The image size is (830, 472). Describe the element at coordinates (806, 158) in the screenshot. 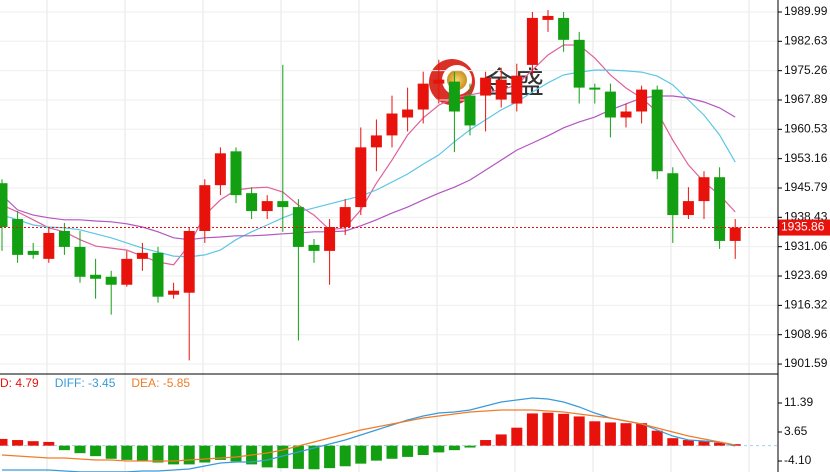

I see `y-tick-label: 1953.16` at that location.